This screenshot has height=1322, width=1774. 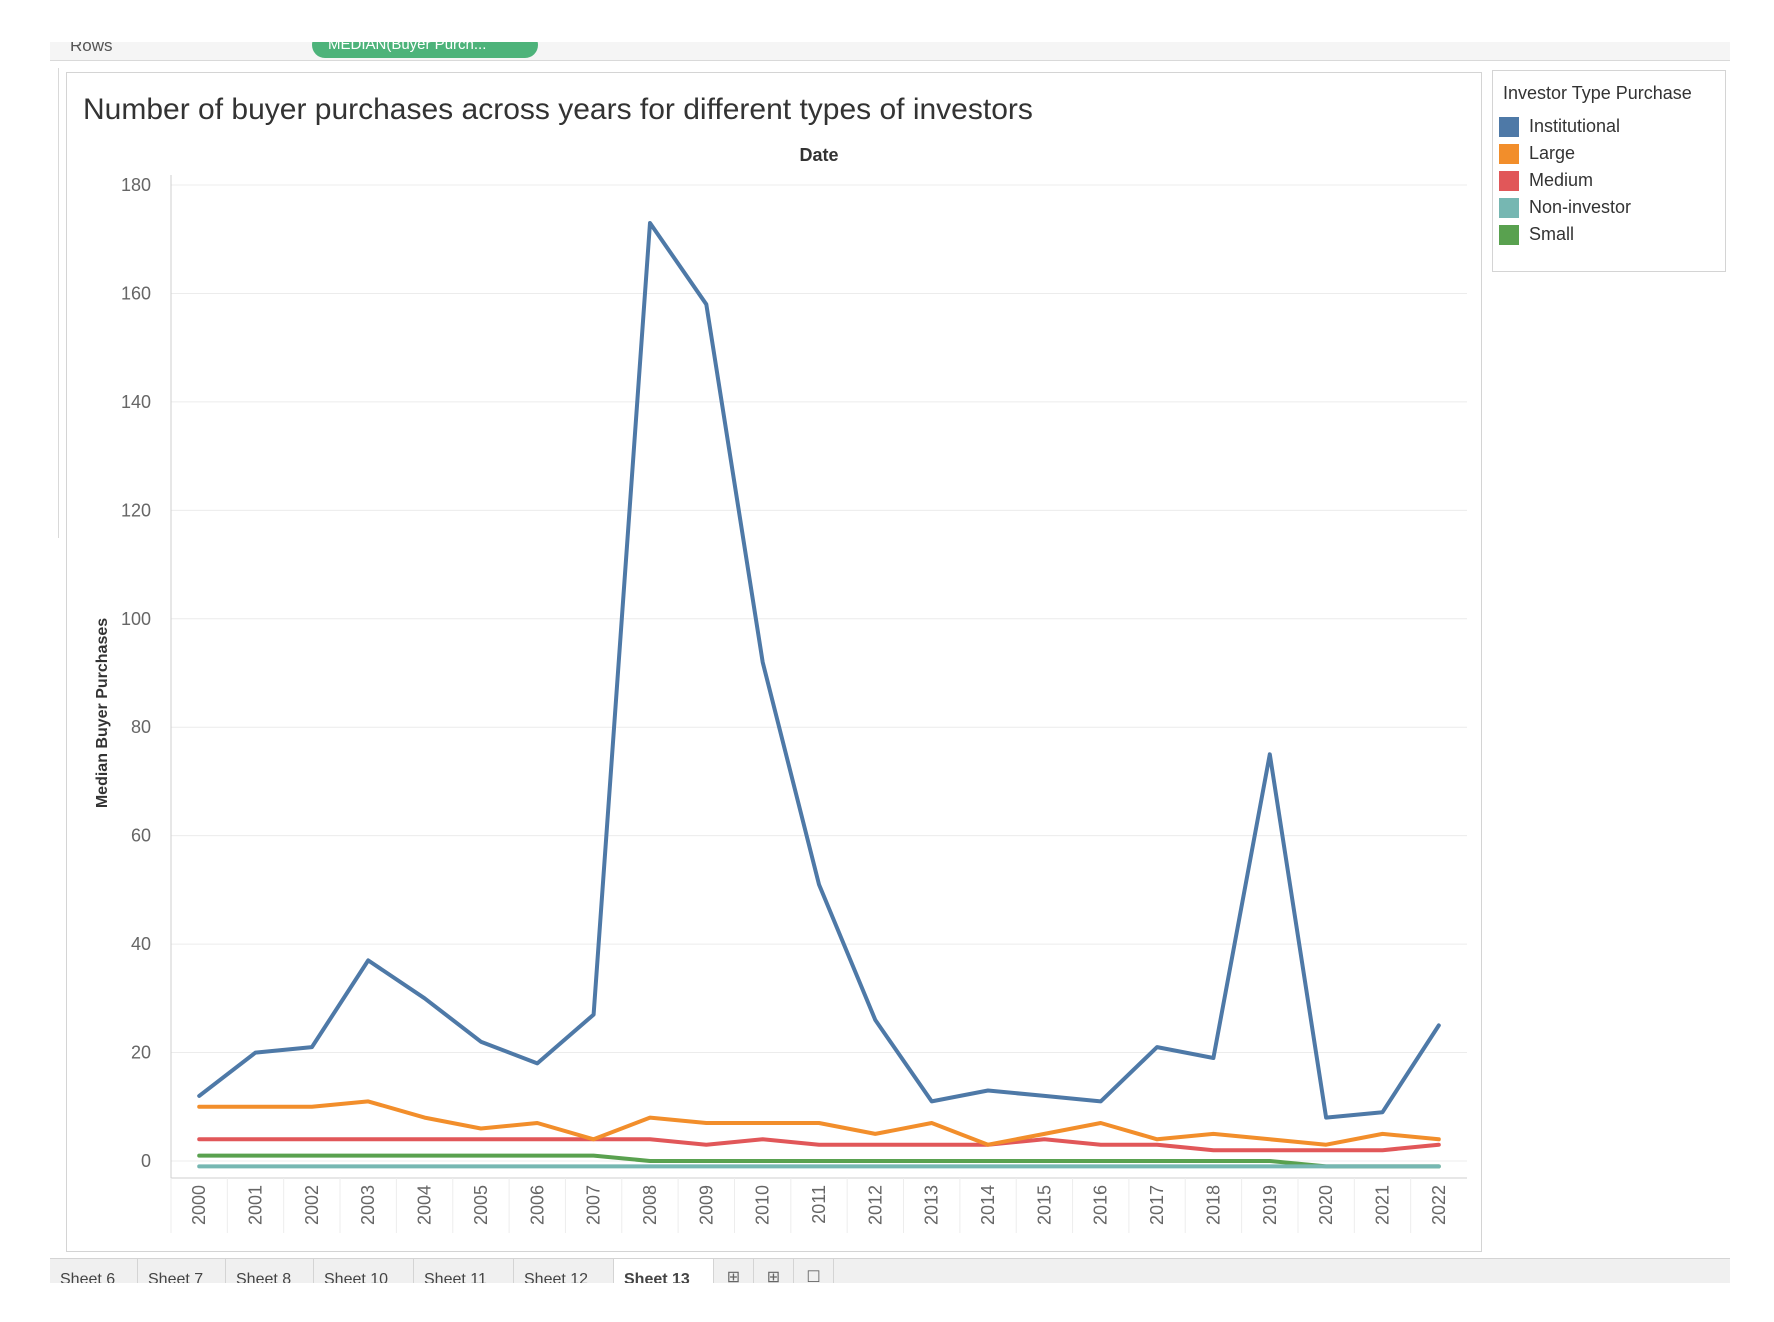 I want to click on x-tick-label: 2002, so click(x=312, y=1205).